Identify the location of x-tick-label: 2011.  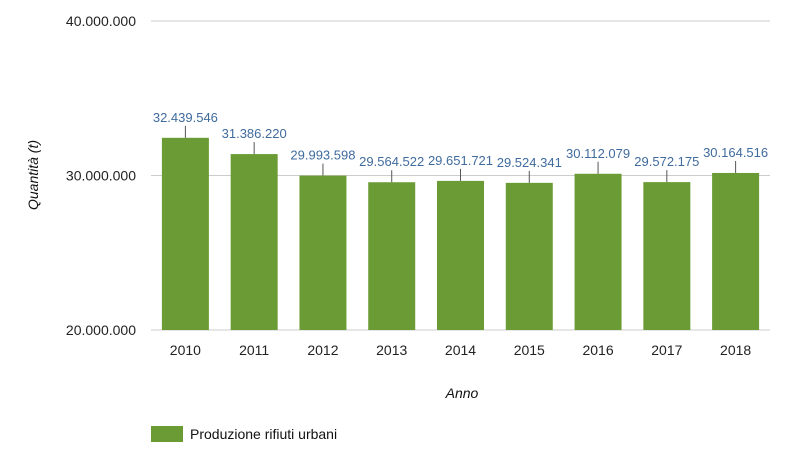
(254, 350).